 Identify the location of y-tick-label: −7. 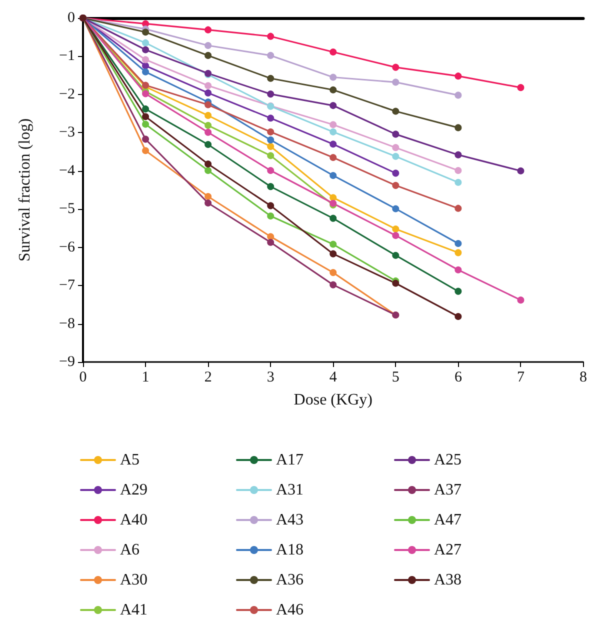
(67, 286).